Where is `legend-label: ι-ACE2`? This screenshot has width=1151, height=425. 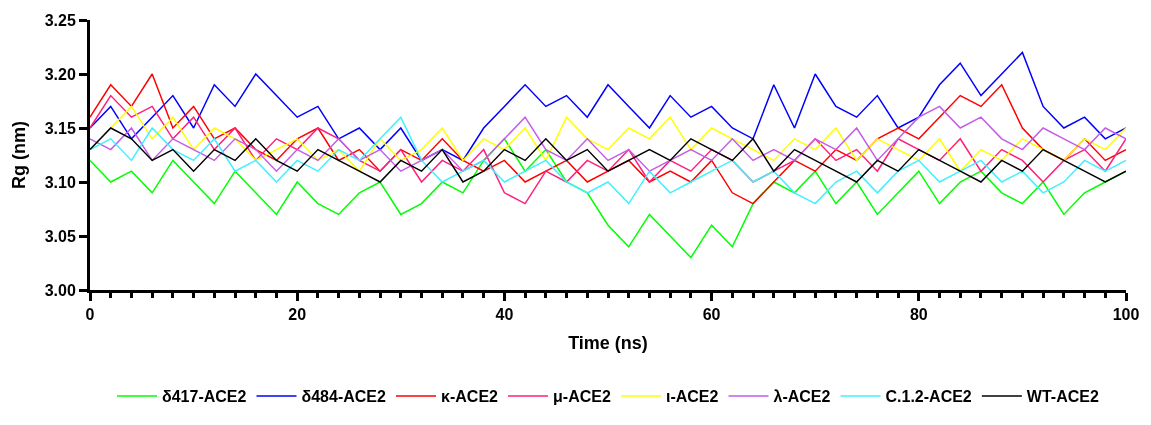
legend-label: ι-ACE2 is located at coordinates (692, 397).